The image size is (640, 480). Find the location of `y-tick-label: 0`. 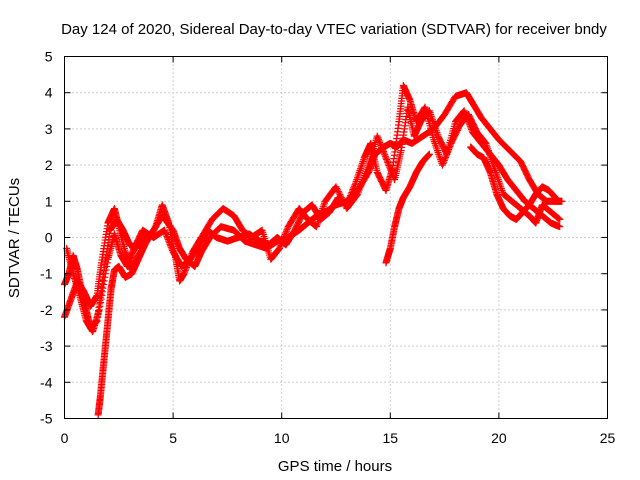

y-tick-label: 0 is located at coordinates (49, 238).